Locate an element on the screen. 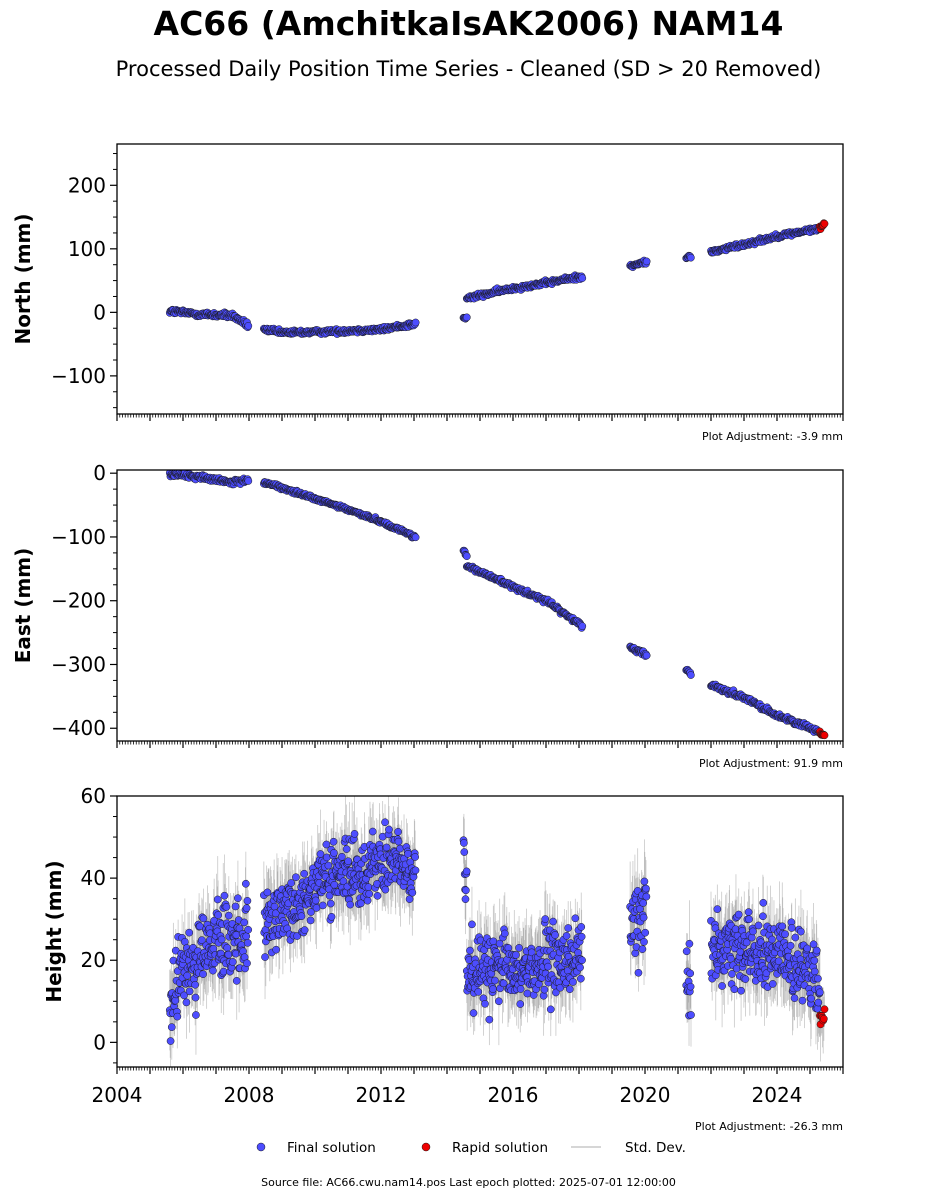 Image resolution: width=937 pixels, height=1200 pixels. y-tick-label: 100 is located at coordinates (87, 249).